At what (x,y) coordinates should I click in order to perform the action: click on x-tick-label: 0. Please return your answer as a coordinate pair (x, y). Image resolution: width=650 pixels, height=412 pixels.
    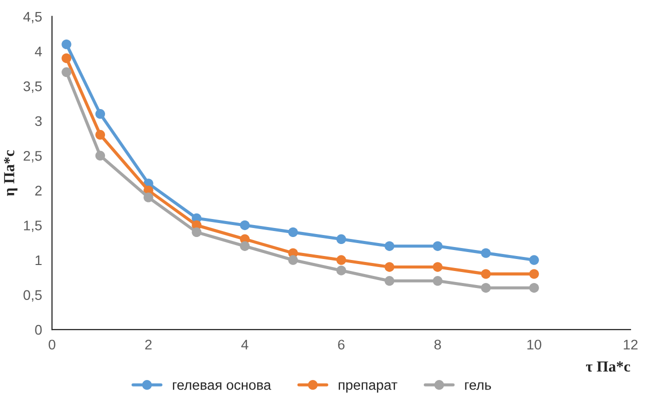
    Looking at the image, I should click on (52, 345).